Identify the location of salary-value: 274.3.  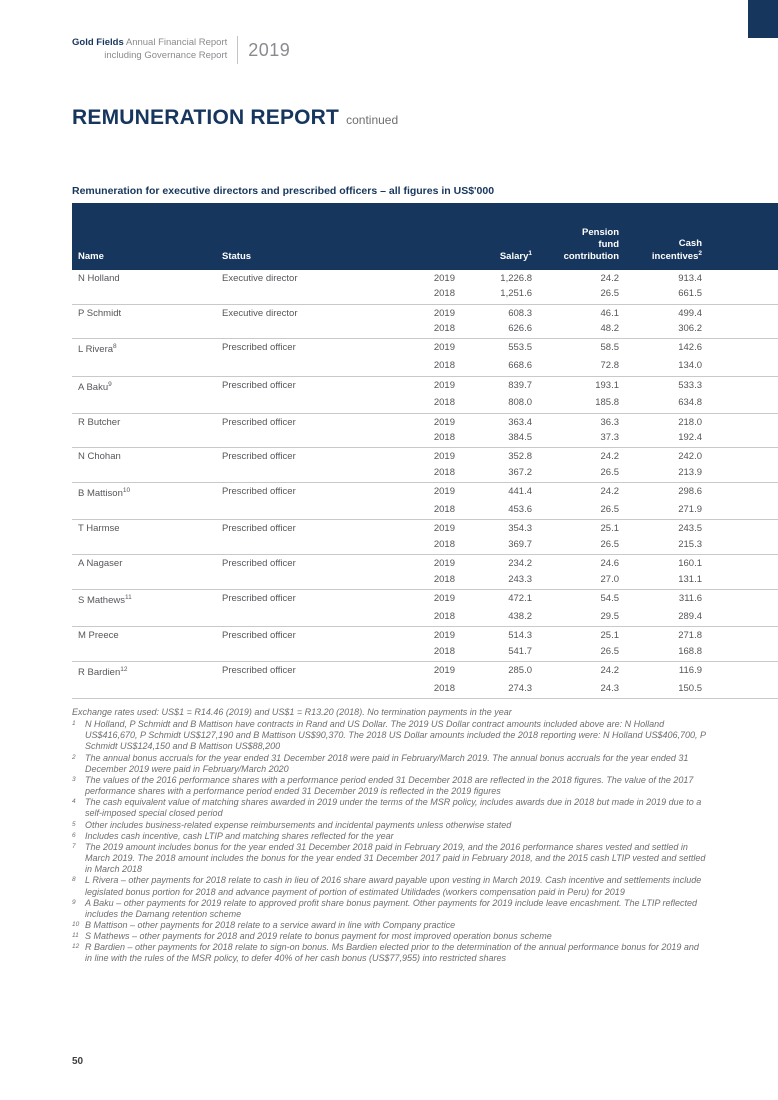
(520, 688).